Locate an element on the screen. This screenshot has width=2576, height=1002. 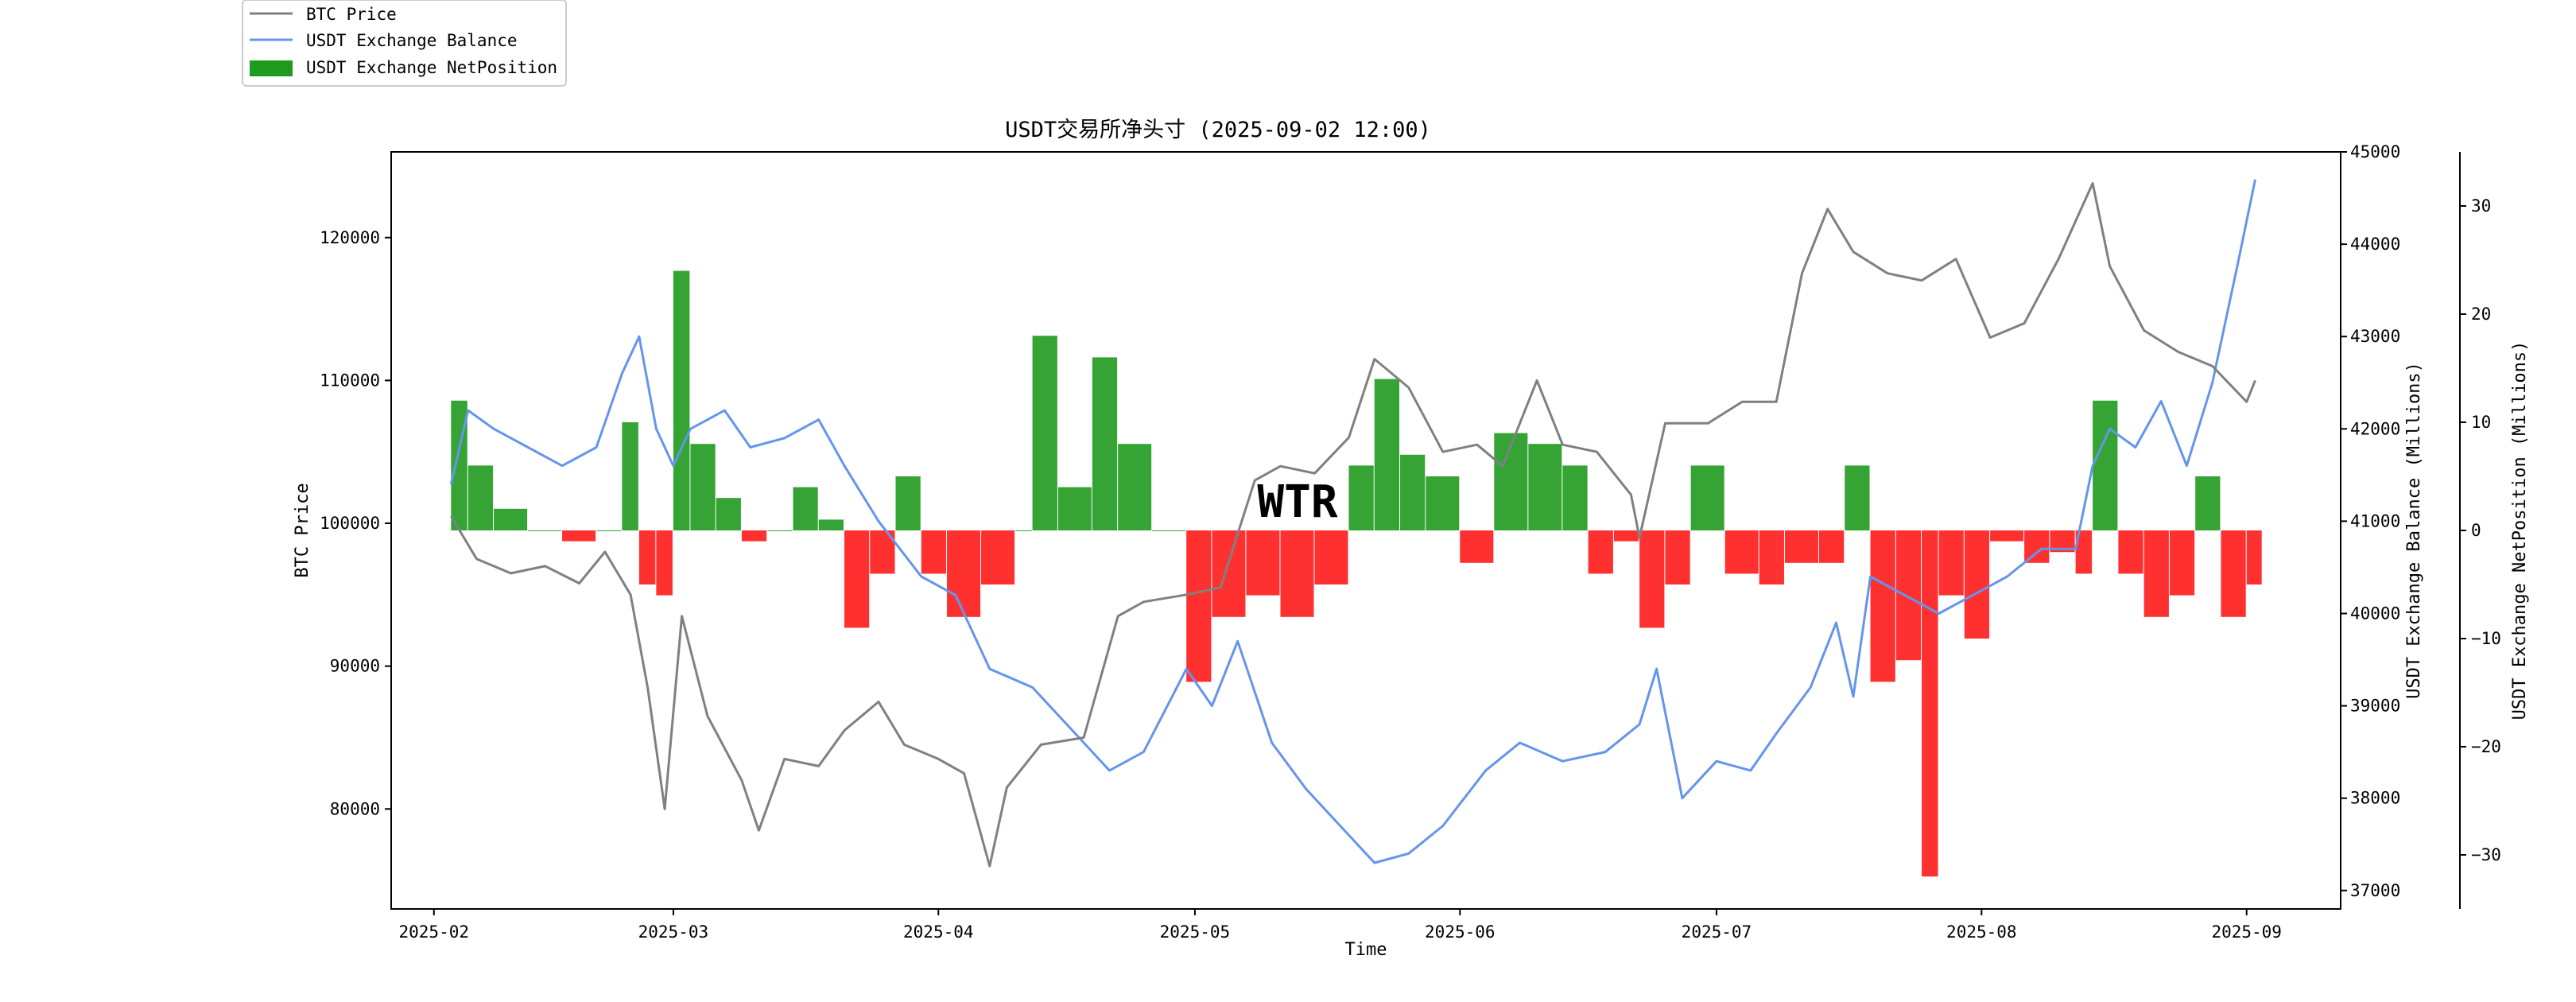
y-right2-tick-label: 30 is located at coordinates (2481, 206).